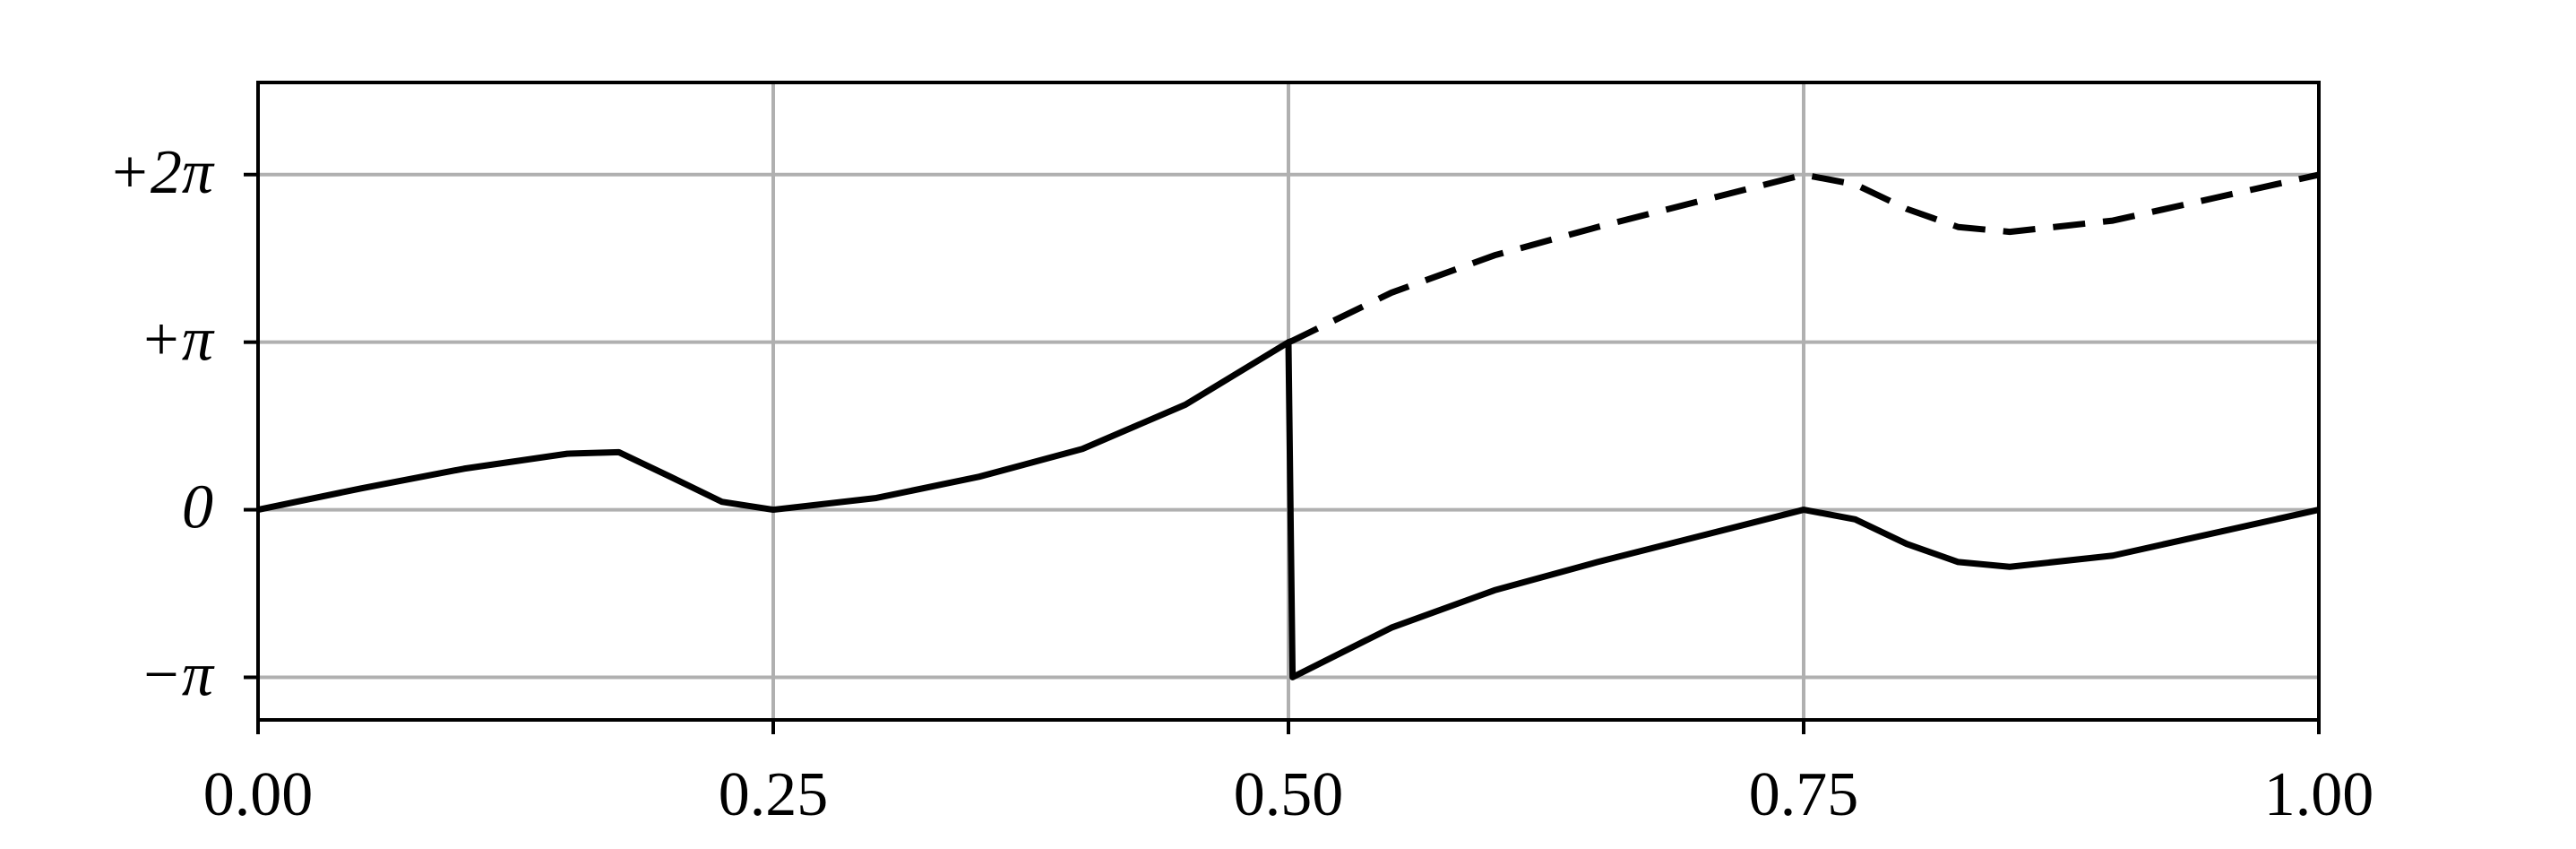 The image size is (2576, 849). What do you see at coordinates (197, 507) in the screenshot?
I see `y-tick-label: 0` at bounding box center [197, 507].